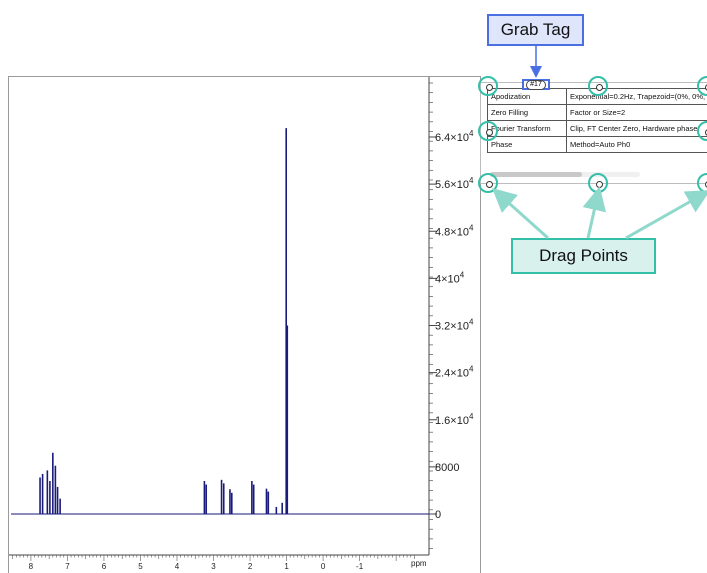 The image size is (707, 573). I want to click on param-key: Zero Filling, so click(527, 113).